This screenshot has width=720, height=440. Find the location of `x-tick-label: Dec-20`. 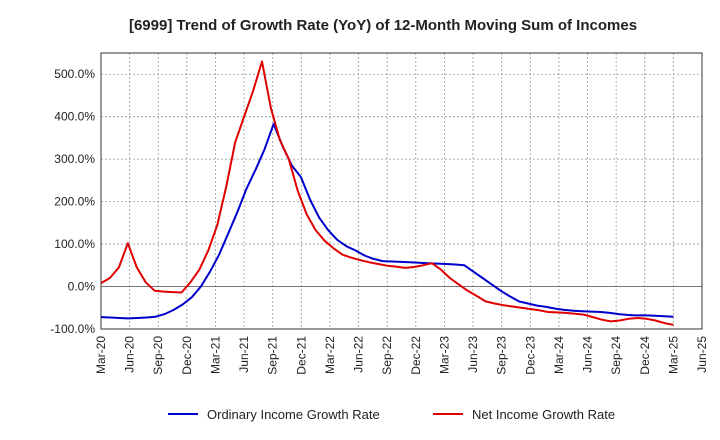

x-tick-label: Dec-20 is located at coordinates (187, 355).